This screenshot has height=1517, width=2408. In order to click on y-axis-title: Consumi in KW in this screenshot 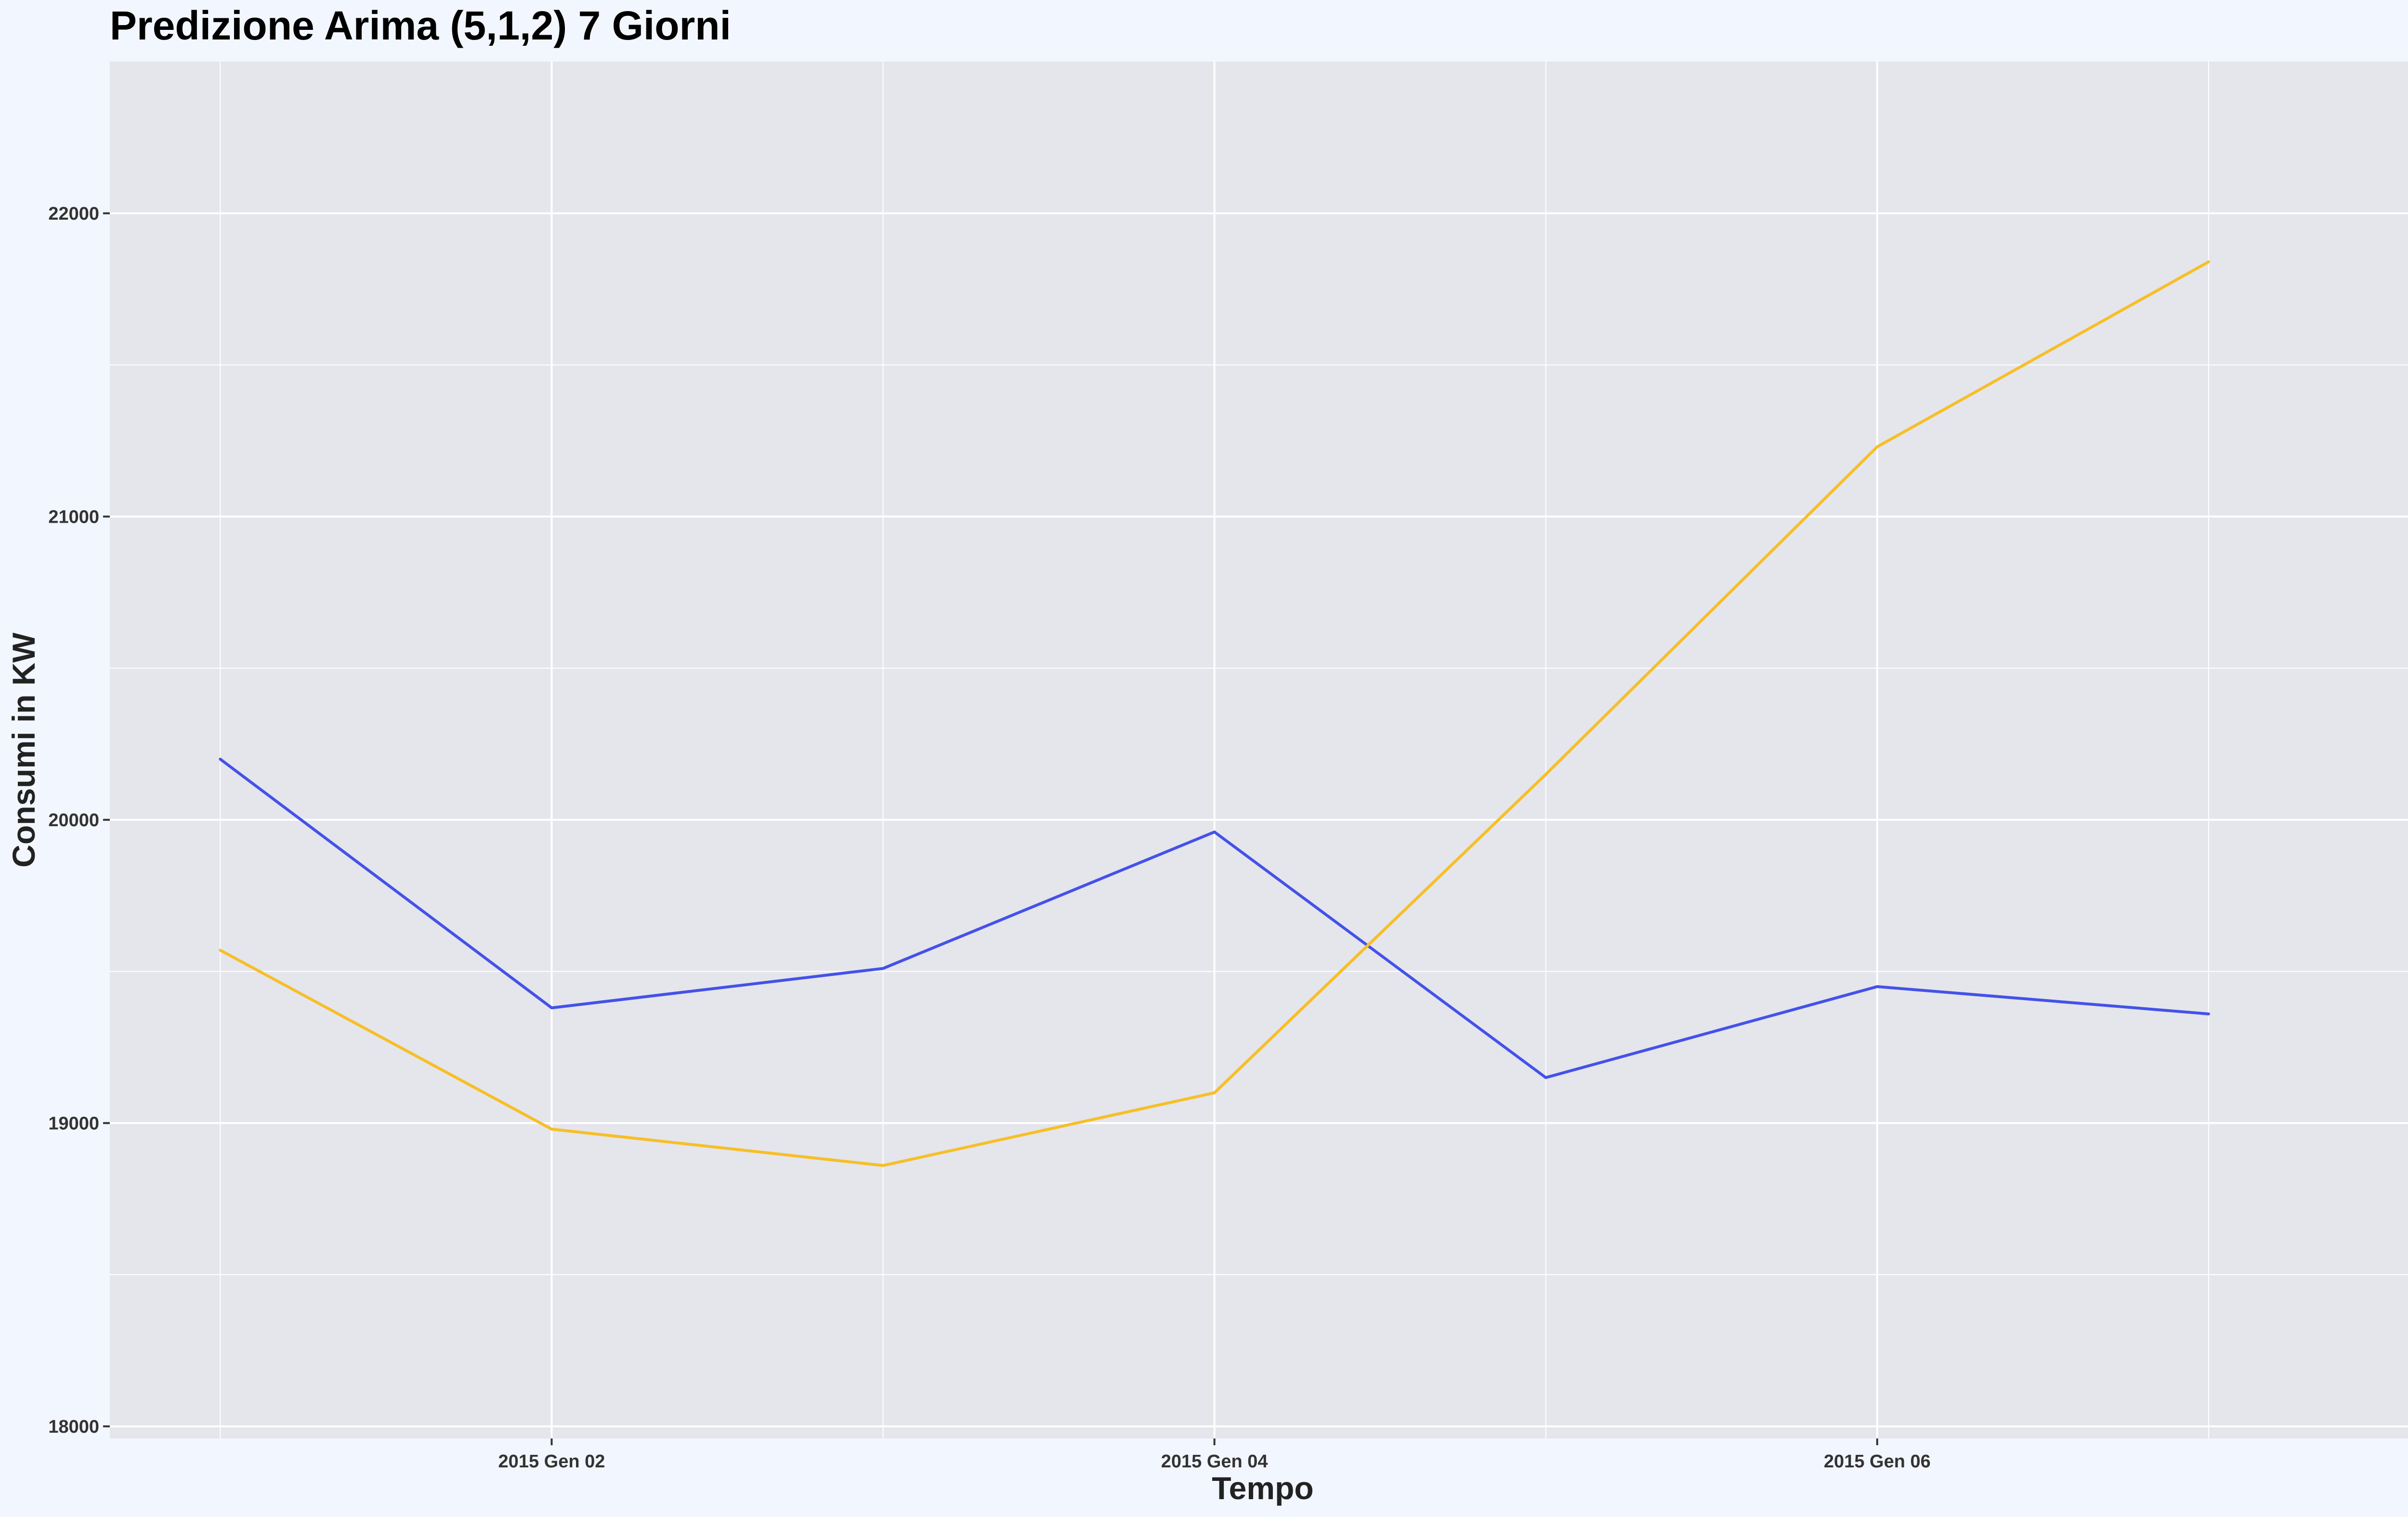, I will do `click(23, 750)`.